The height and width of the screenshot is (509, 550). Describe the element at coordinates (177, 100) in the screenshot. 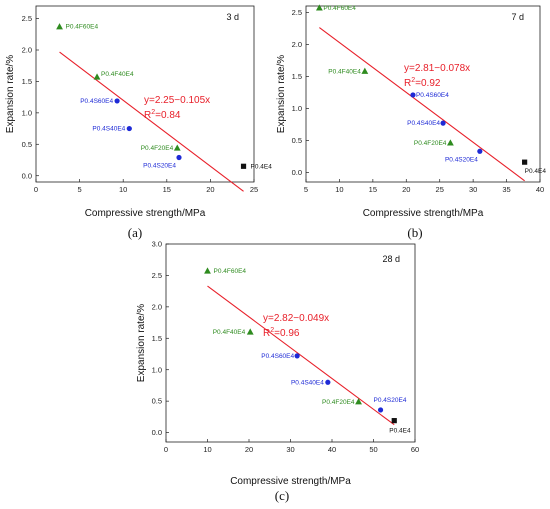

I see `fit-equation: y=2.25−0.105x` at that location.